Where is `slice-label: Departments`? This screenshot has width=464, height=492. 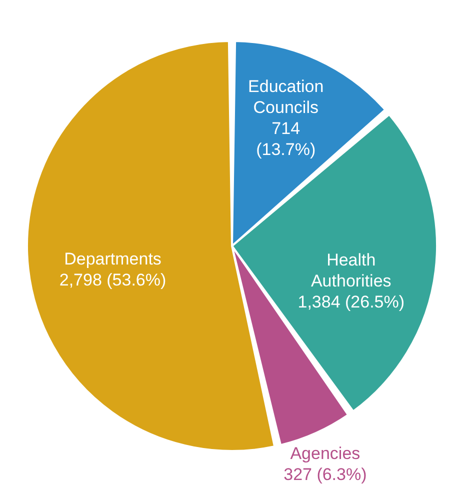 slice-label: Departments is located at coordinates (113, 258).